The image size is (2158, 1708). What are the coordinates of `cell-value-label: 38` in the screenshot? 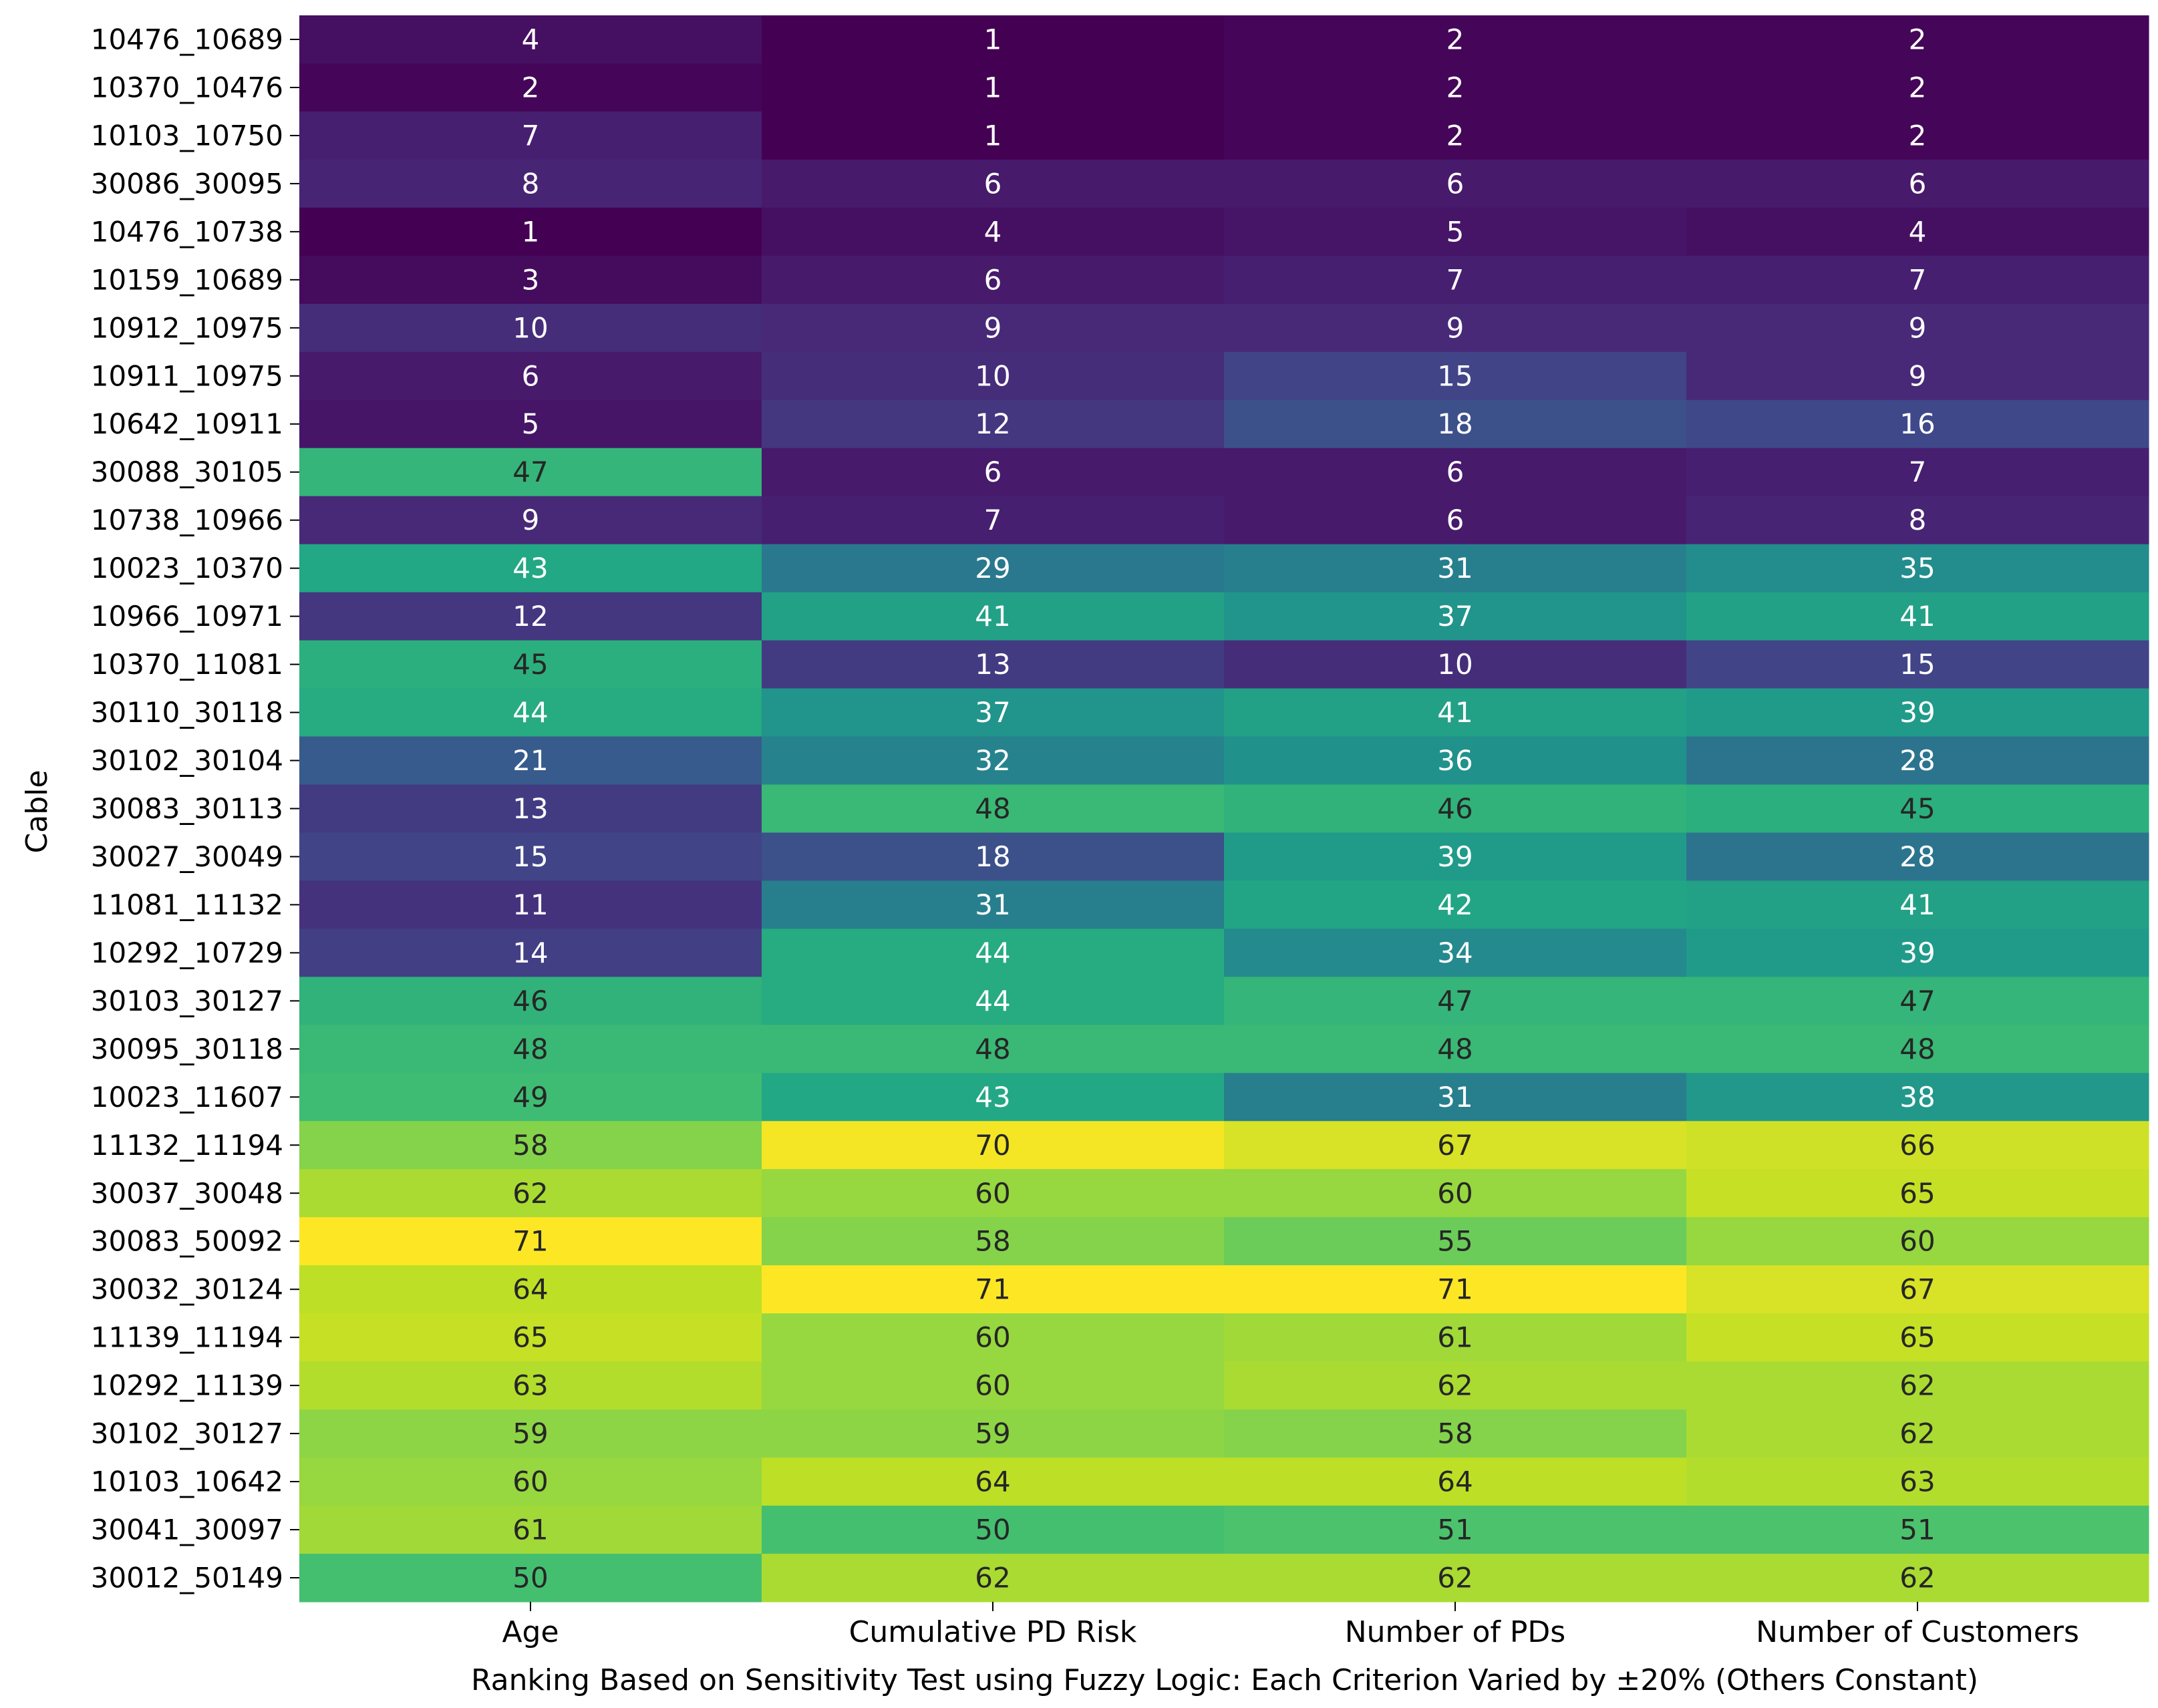 It's located at (1917, 1097).